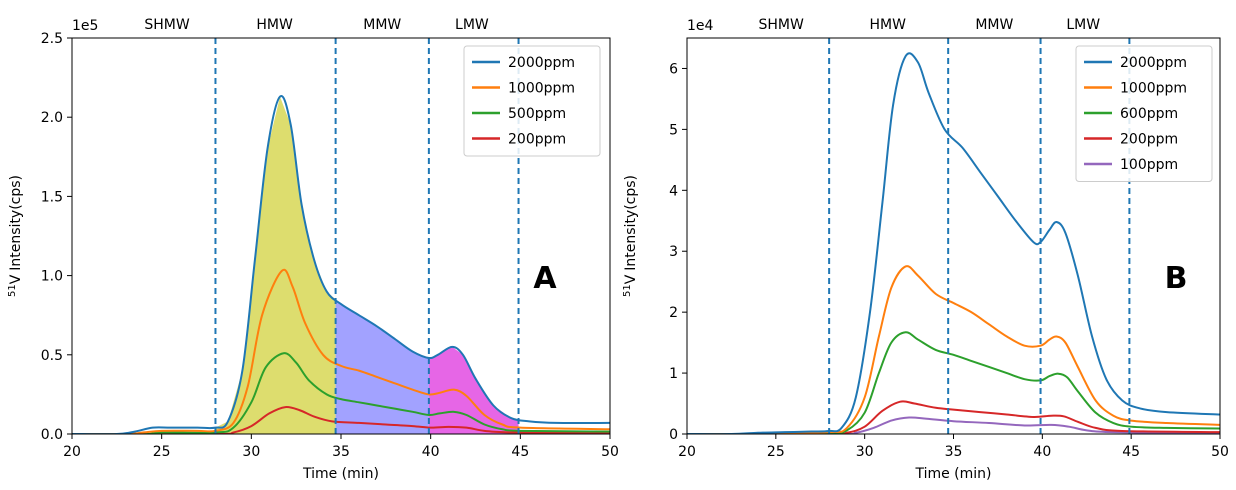  Describe the element at coordinates (72, 452) in the screenshot. I see `panel-a-xtick-label: 20` at that location.